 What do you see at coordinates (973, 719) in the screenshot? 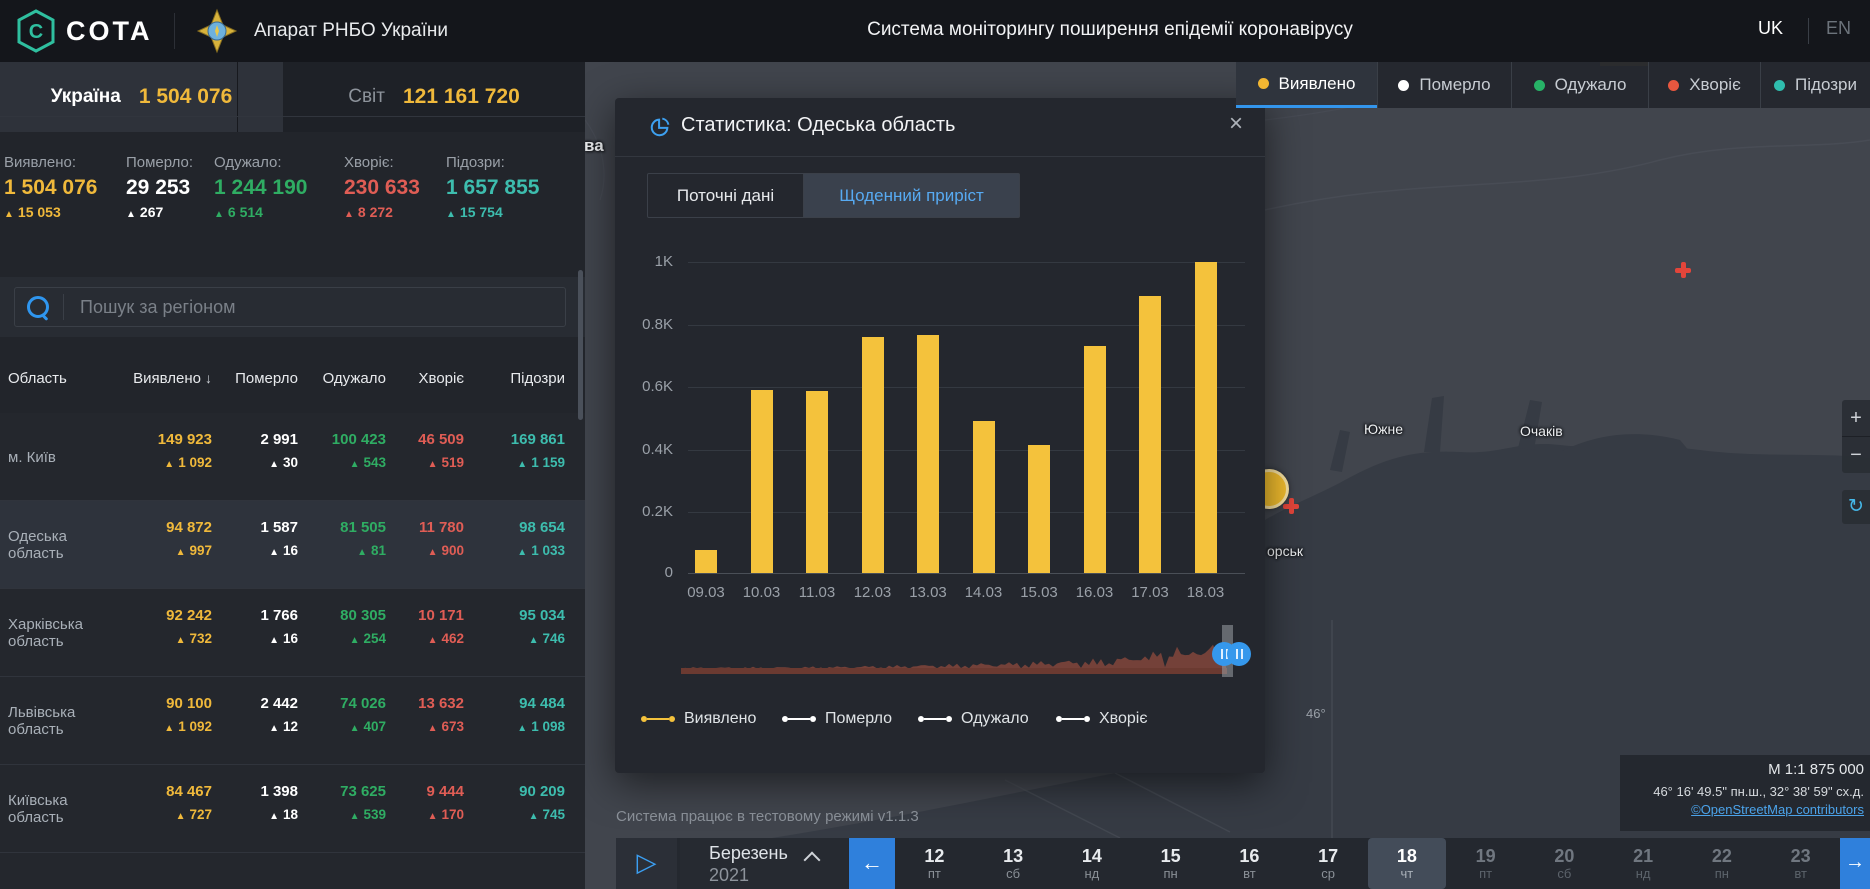
I see `chart-legend-item-3: Одужало` at bounding box center [973, 719].